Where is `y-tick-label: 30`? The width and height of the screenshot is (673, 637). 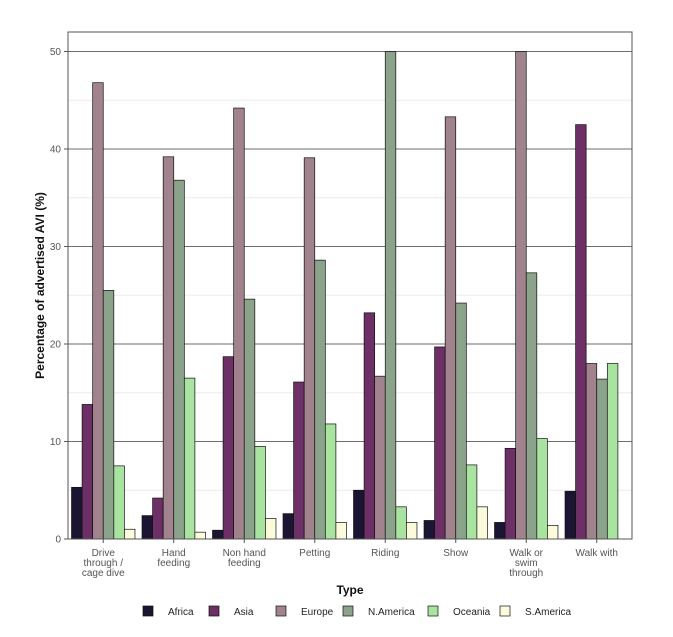
y-tick-label: 30 is located at coordinates (56, 247).